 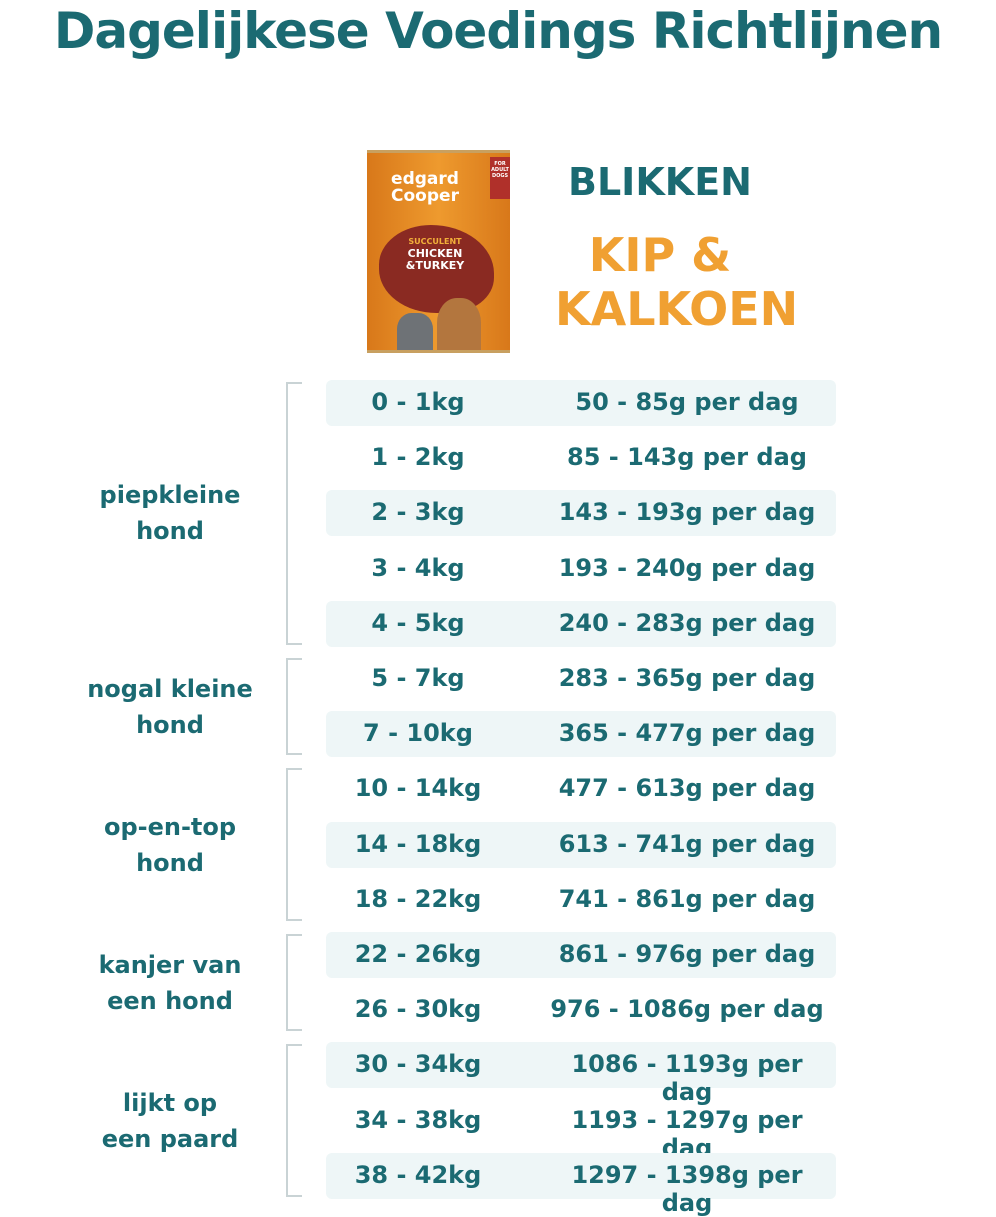 I want to click on weight-range: 22 - 26kg, so click(x=418, y=954).